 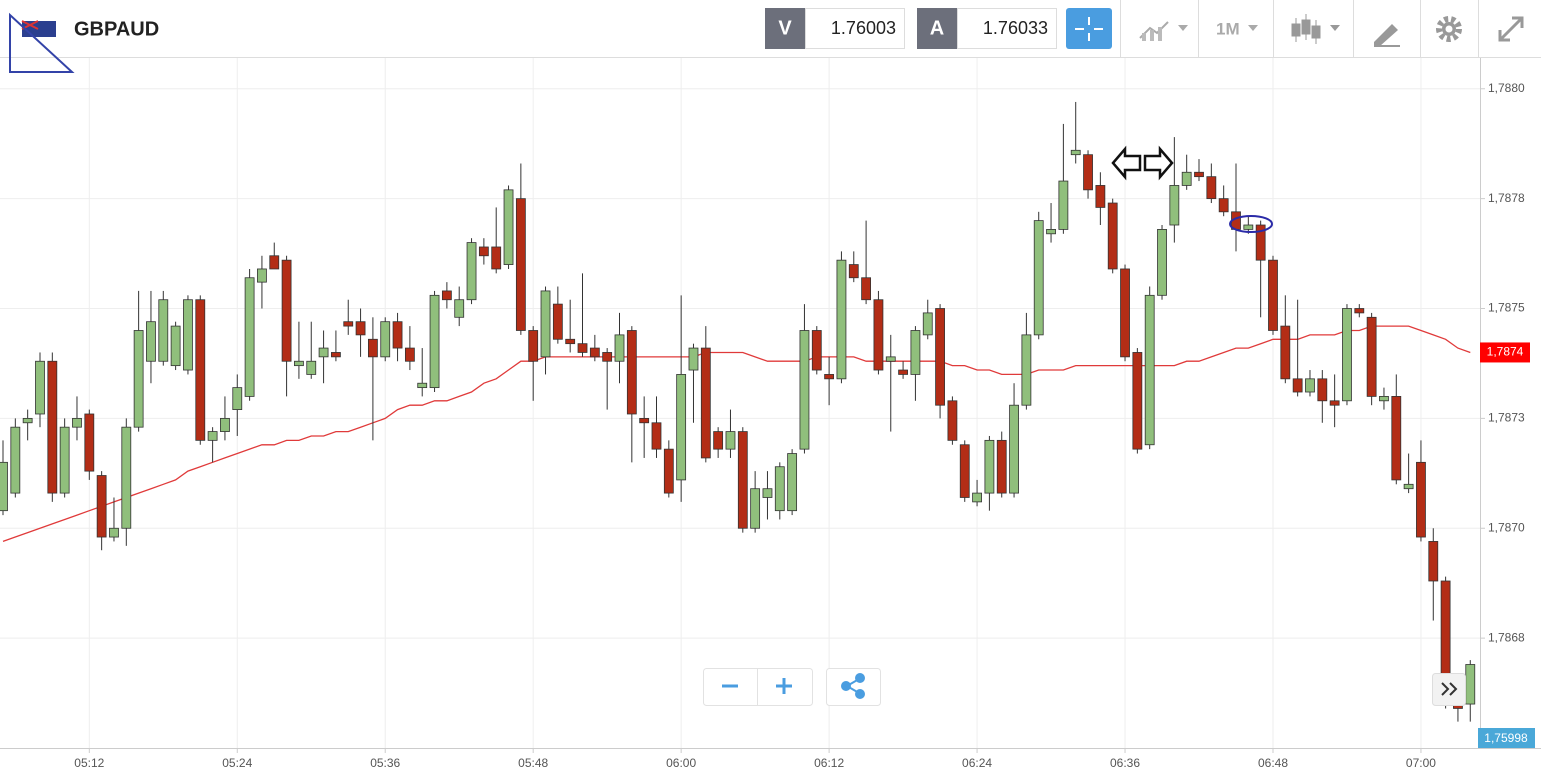 I want to click on sell-button, so click(x=785, y=28).